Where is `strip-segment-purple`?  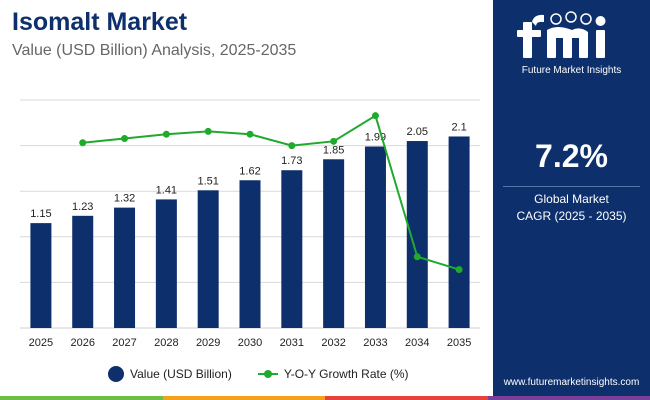
strip-segment-purple is located at coordinates (568, 398).